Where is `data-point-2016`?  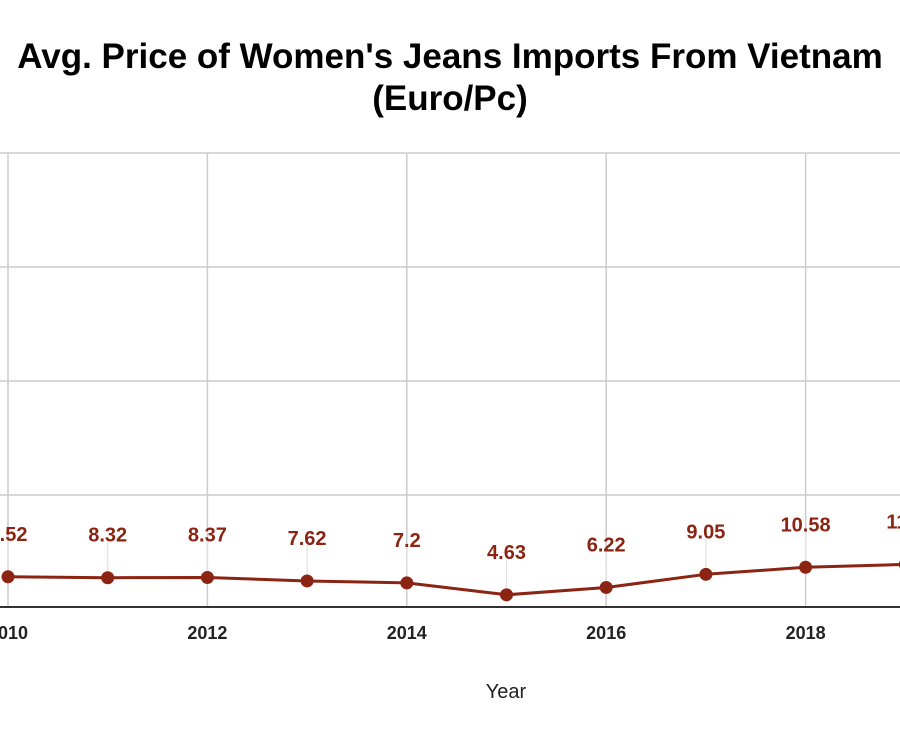 data-point-2016 is located at coordinates (606, 587).